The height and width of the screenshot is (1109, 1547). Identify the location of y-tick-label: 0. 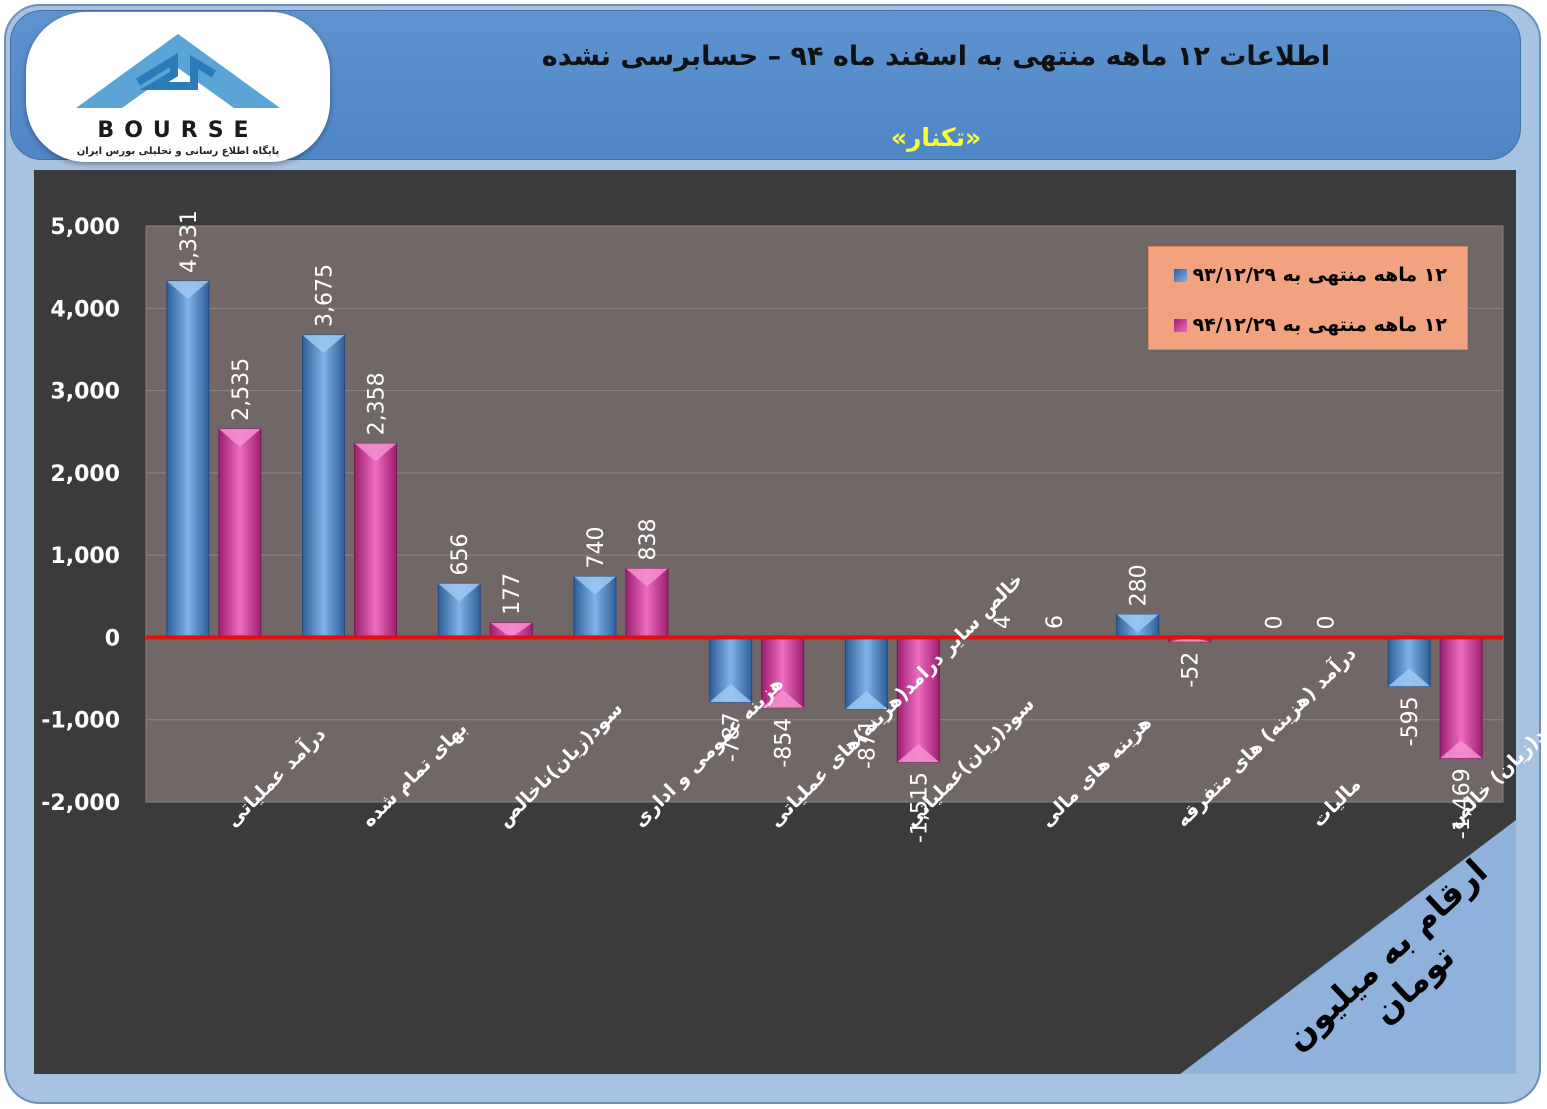
(112, 638).